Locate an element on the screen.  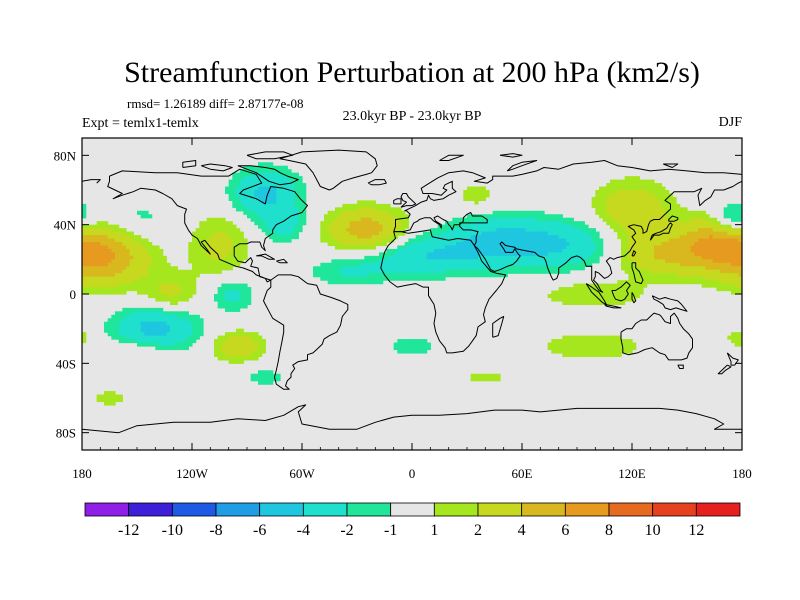
colorbar-box is located at coordinates (150, 509).